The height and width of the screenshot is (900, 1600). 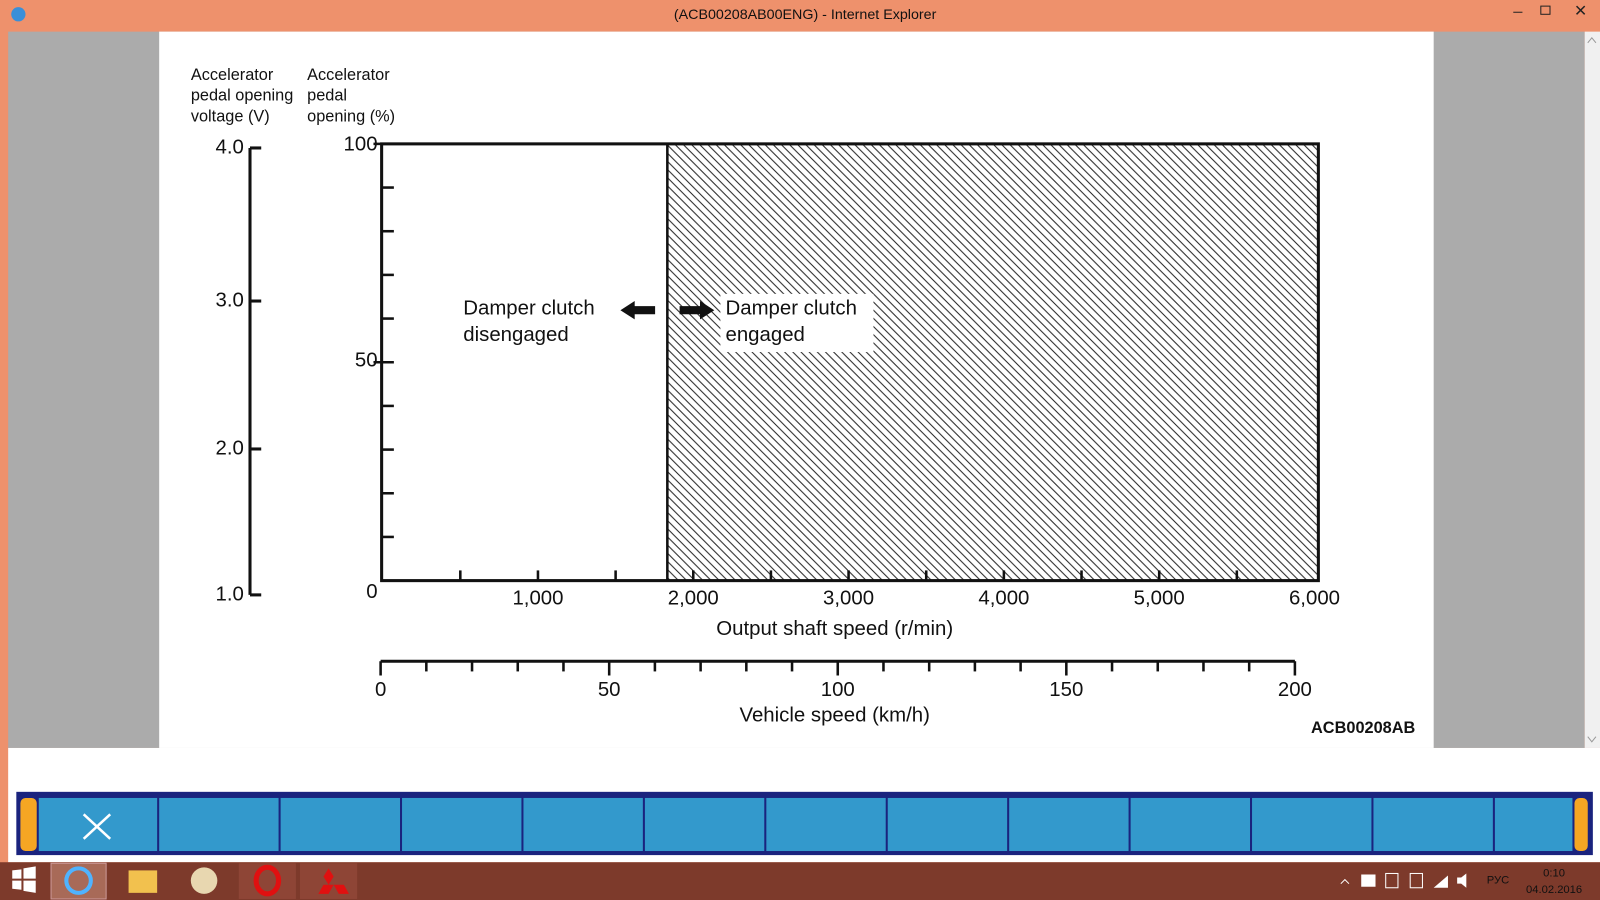 What do you see at coordinates (1066, 690) in the screenshot?
I see `tick-label: 150` at bounding box center [1066, 690].